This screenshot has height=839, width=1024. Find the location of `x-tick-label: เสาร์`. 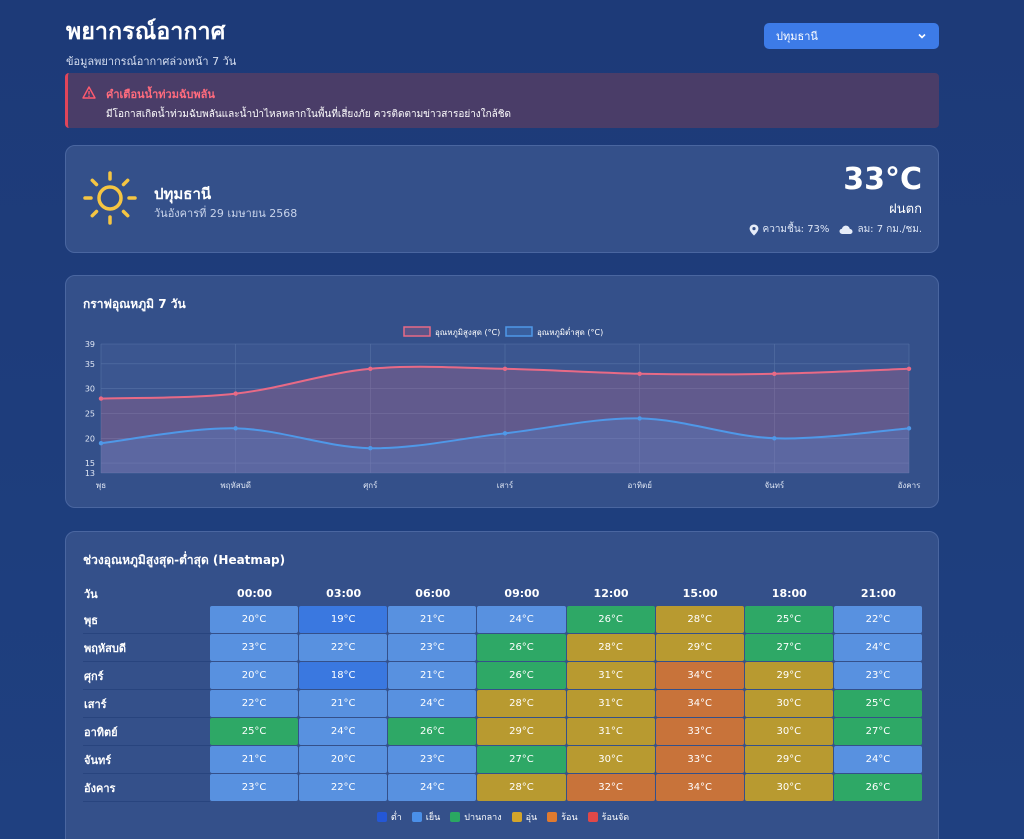

x-tick-label: เสาร์ is located at coordinates (505, 485).